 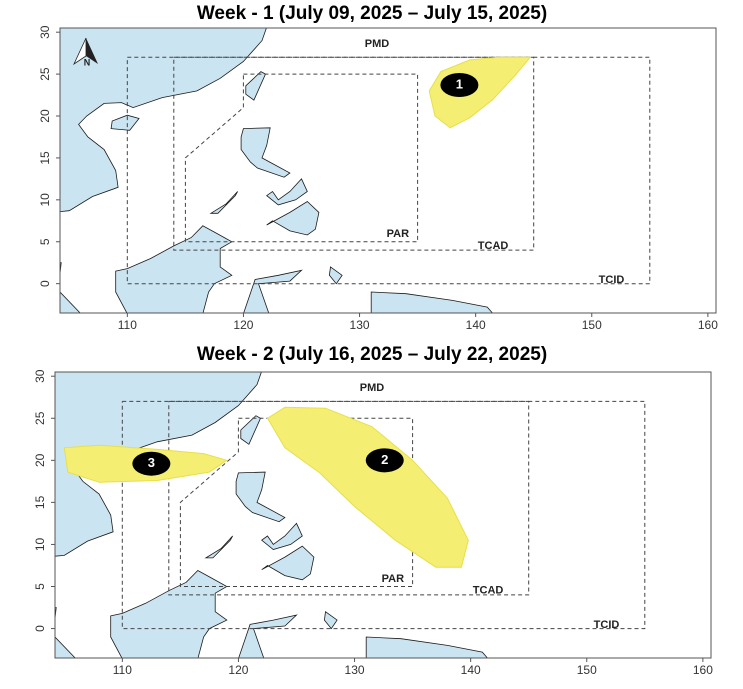 I want to click on outlook-number: 3, so click(x=151, y=462).